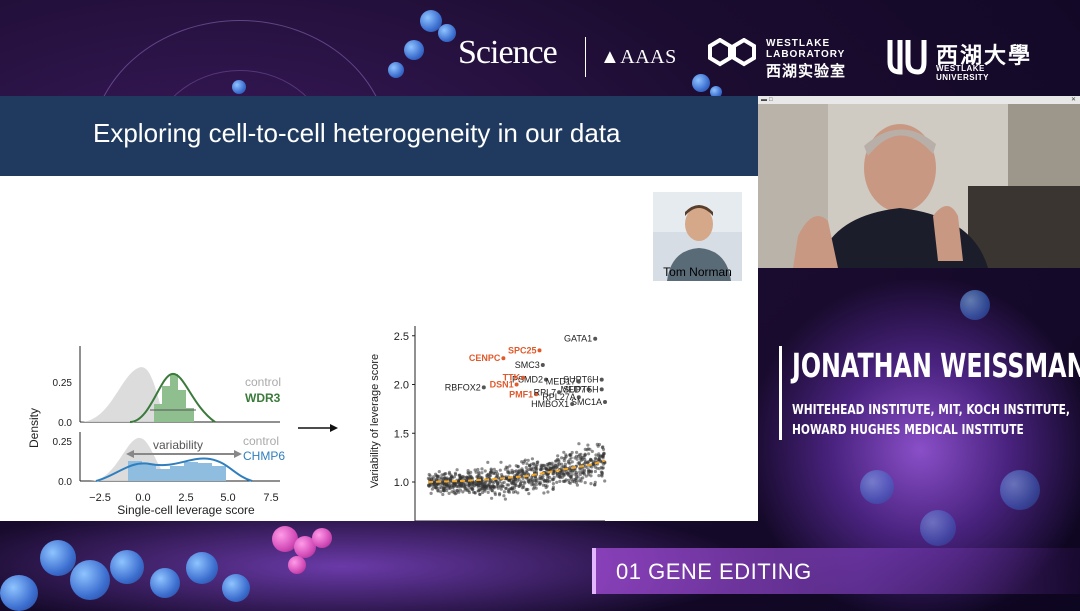 This screenshot has width=1080, height=611. I want to click on top-legend-gene: WDR3, so click(263, 398).